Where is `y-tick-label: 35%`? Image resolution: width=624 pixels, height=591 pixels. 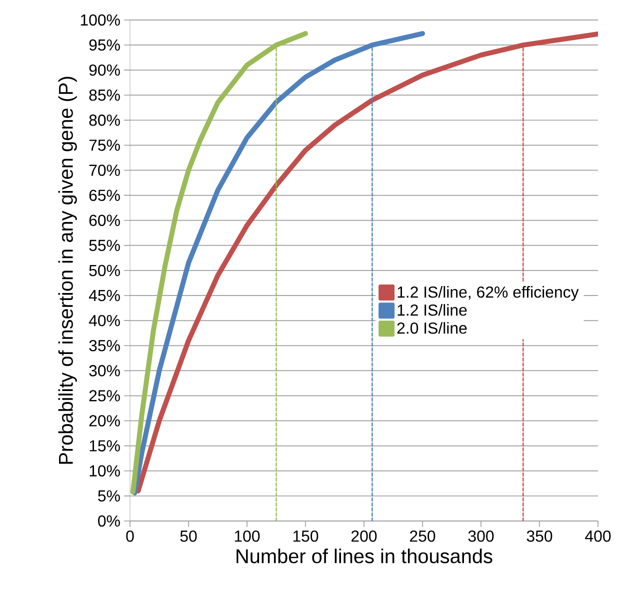 y-tick-label: 35% is located at coordinates (104, 346).